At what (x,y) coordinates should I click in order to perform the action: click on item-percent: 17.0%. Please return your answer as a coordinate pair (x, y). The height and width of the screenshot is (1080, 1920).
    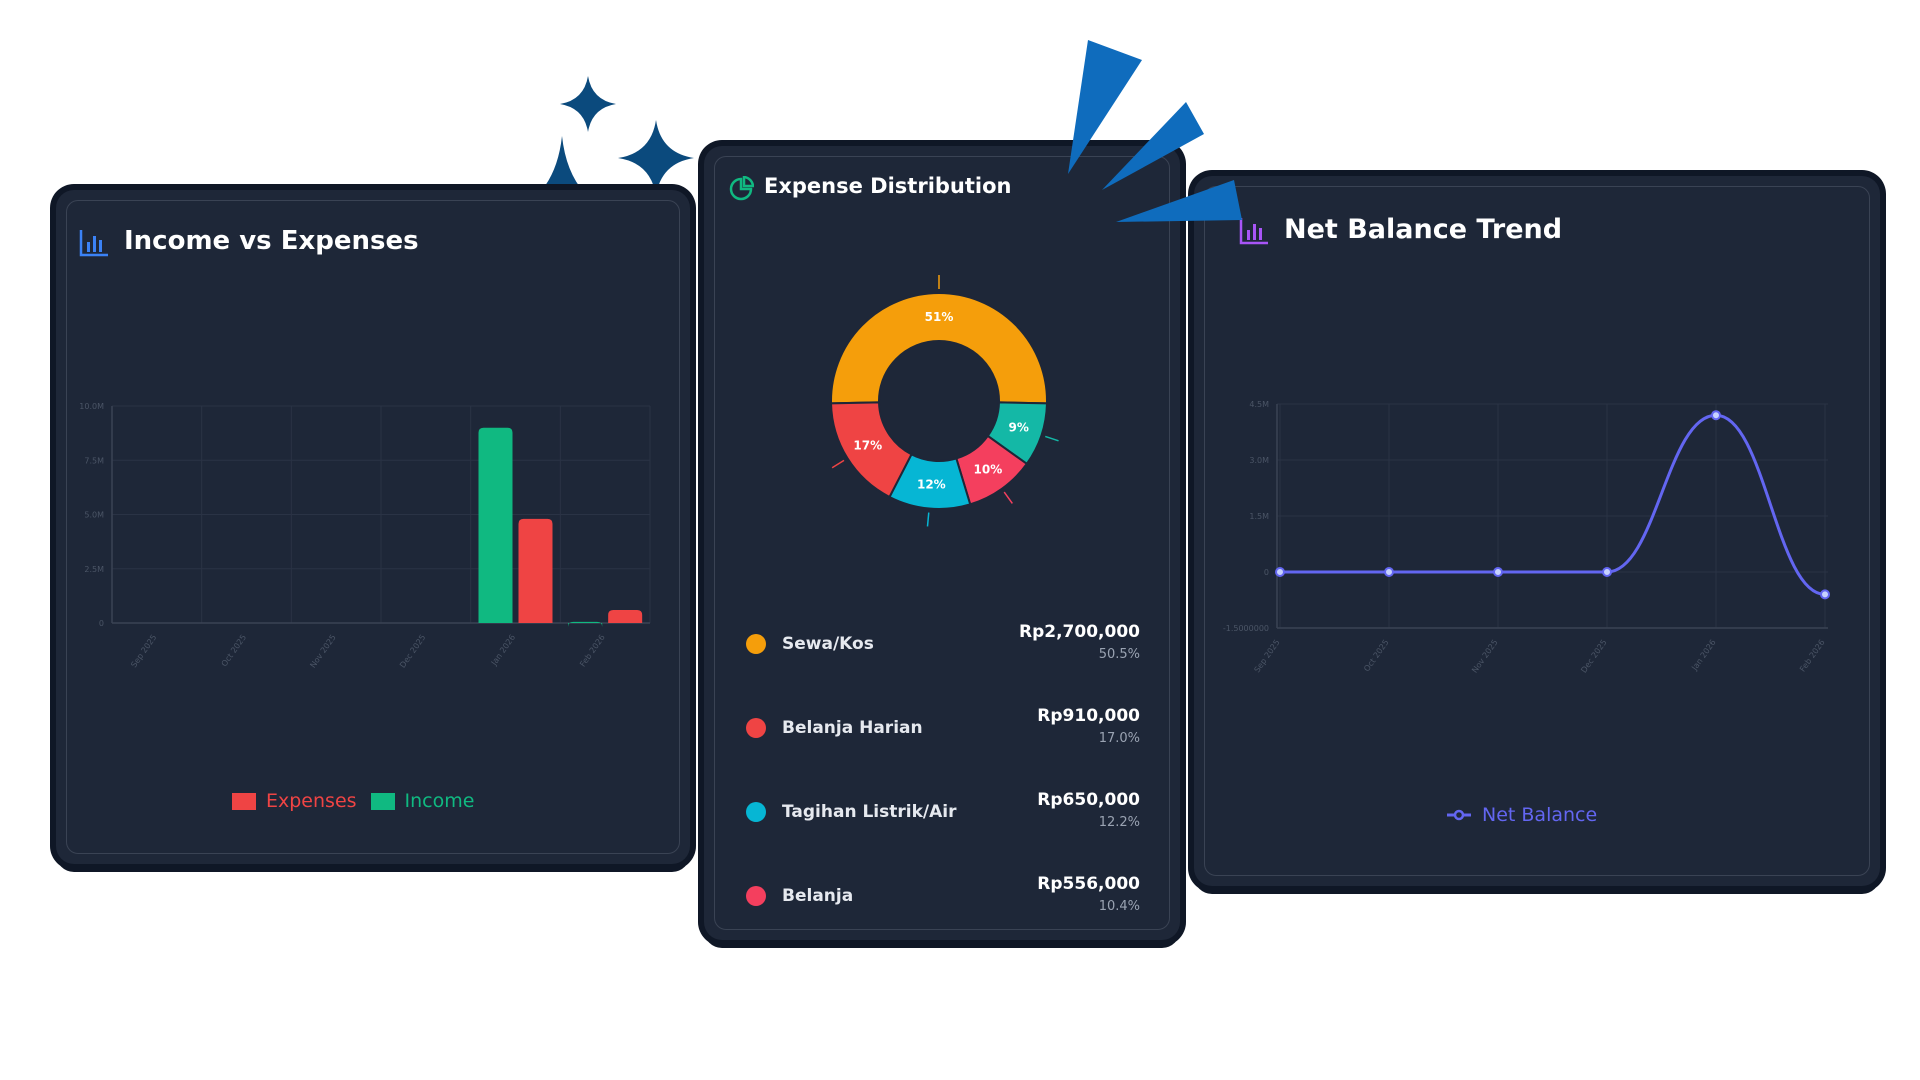
    Looking at the image, I should click on (1119, 738).